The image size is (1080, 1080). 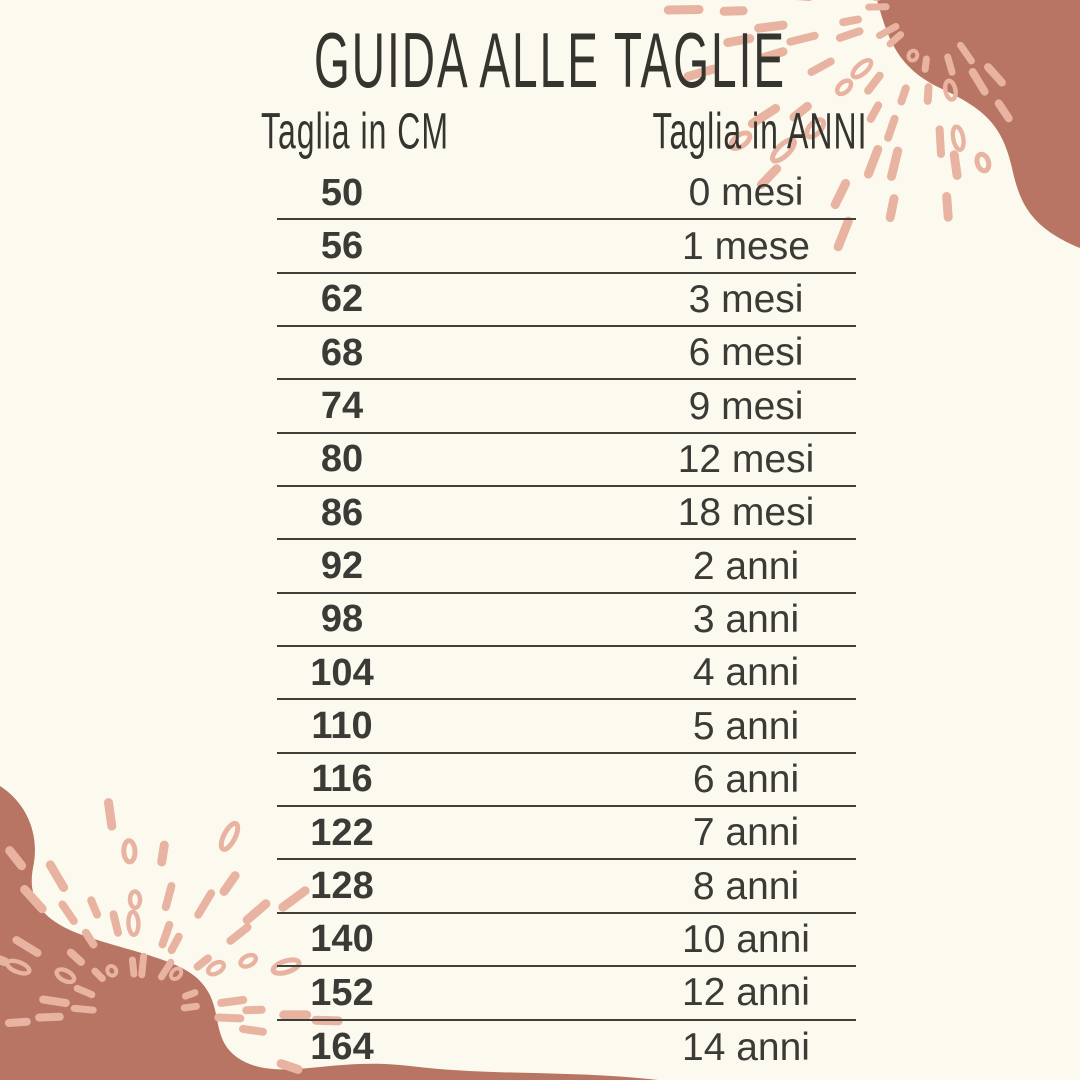 What do you see at coordinates (746, 619) in the screenshot?
I see `age-value: 3 anni` at bounding box center [746, 619].